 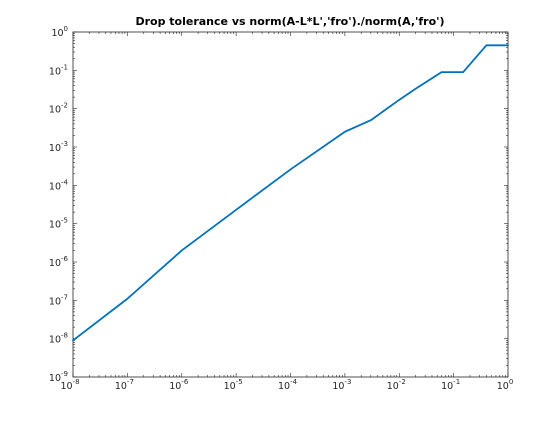 I want to click on y-tick-label: 10⁻⁹, so click(x=58, y=377).